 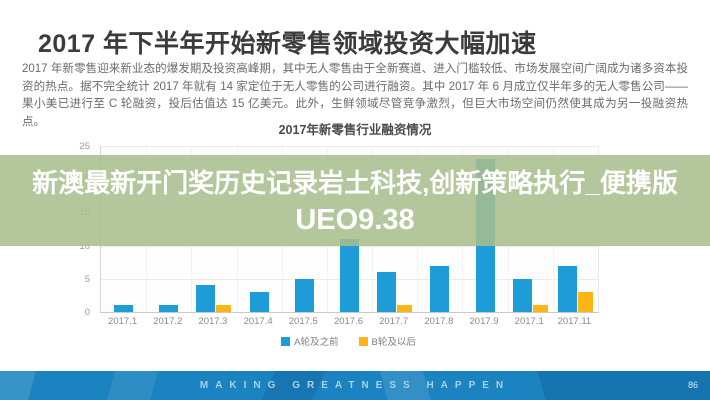 I want to click on legend-label: B轮及以后, so click(x=393, y=342).